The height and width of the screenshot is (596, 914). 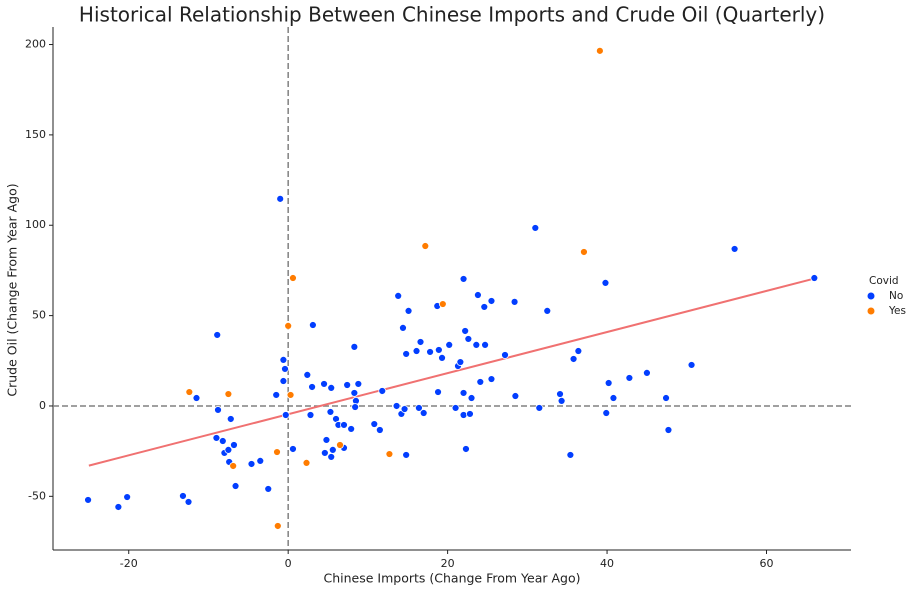 I want to click on y-tick-label: 150, so click(x=35, y=134).